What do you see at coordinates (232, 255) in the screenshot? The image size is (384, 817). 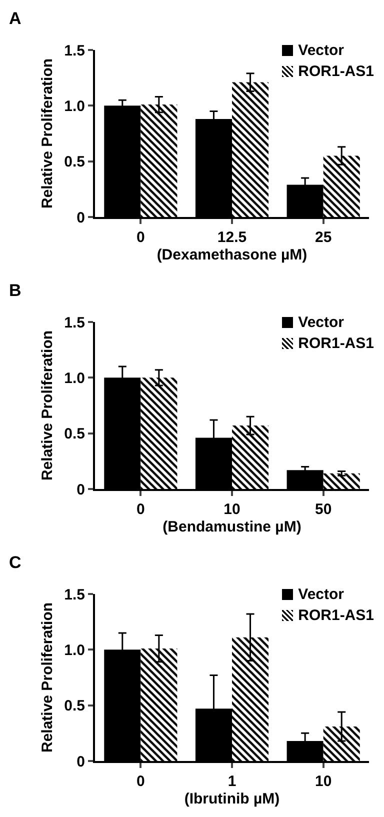 I see `x-axis-title: (Dexamethasone µM)` at bounding box center [232, 255].